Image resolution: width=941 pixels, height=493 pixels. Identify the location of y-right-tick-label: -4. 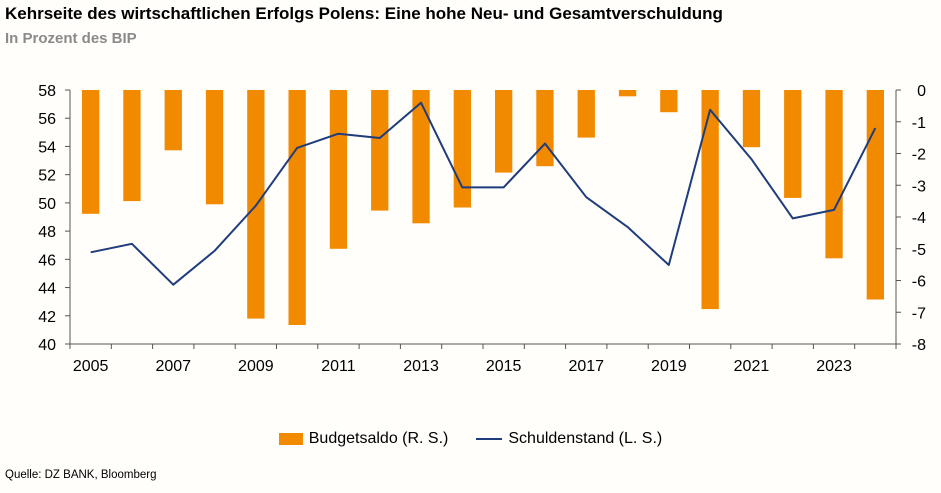
(919, 218).